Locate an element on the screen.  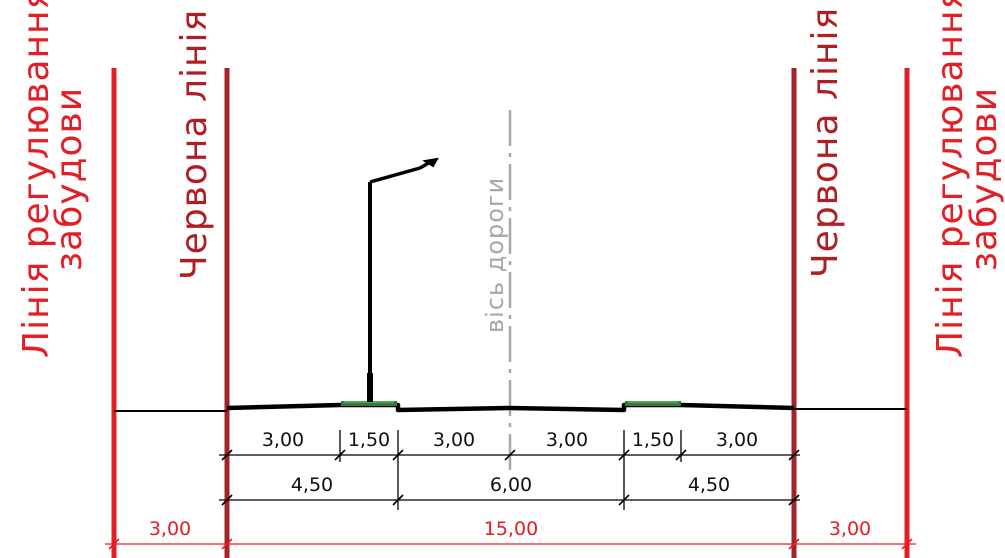
building-line-label-right-2: забудови is located at coordinates (984, 179).